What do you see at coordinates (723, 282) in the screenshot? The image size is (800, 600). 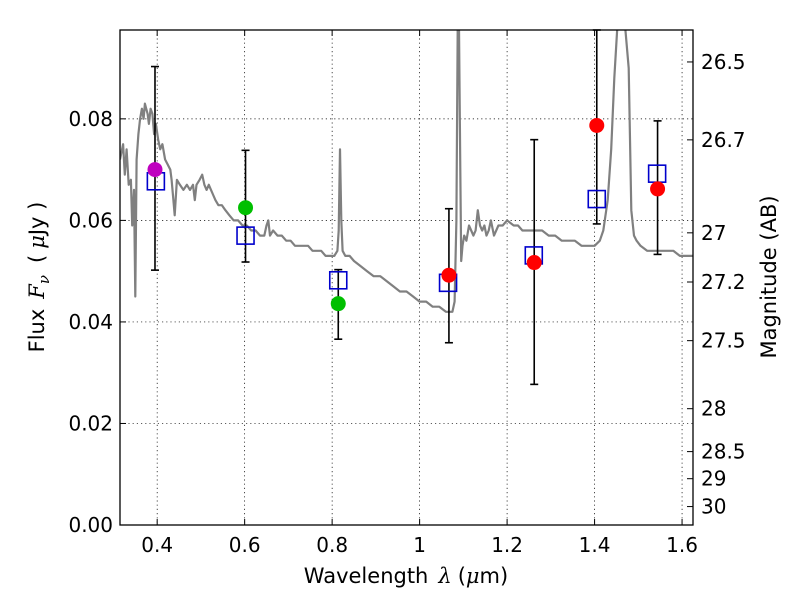 I see `magnitude-tick-label: 27.2` at bounding box center [723, 282].